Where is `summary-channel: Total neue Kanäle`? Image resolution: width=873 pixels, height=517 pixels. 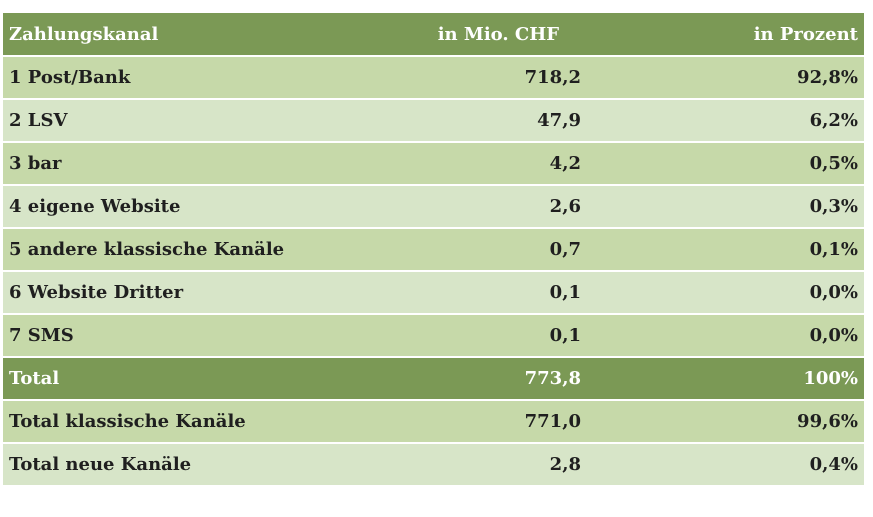
summary-channel: Total neue Kanäle is located at coordinates (100, 464).